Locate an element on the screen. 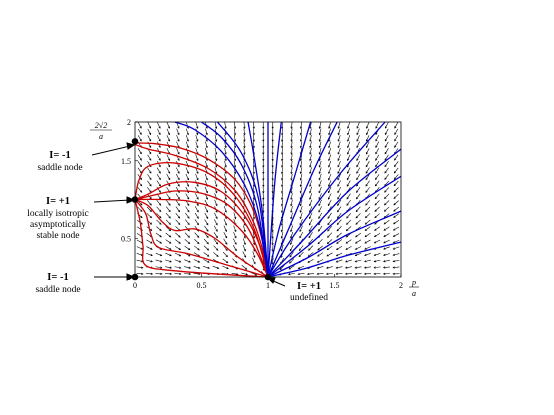  arrow-stable-node is located at coordinates (112, 201).